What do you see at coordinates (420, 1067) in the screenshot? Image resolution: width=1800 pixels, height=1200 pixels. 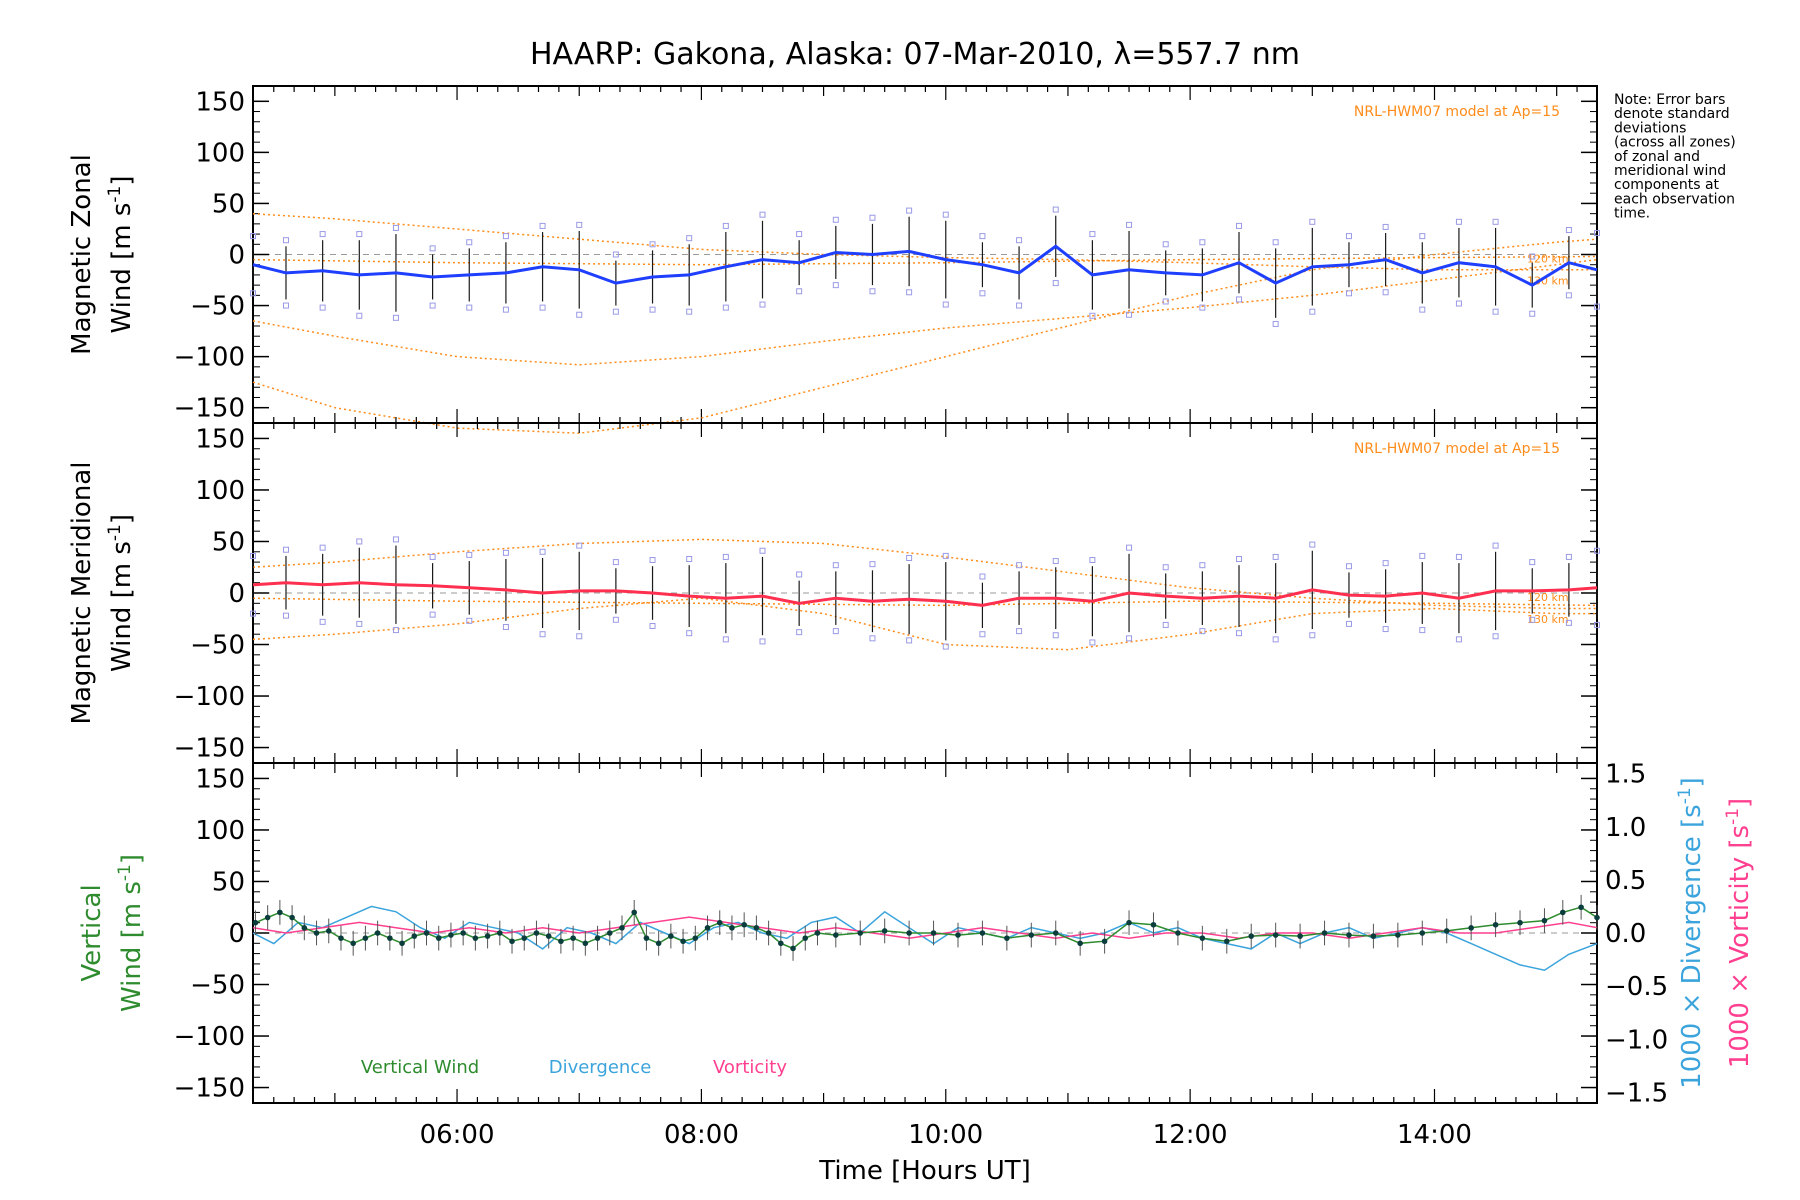 I see `legend-item: Vertical Wind` at bounding box center [420, 1067].